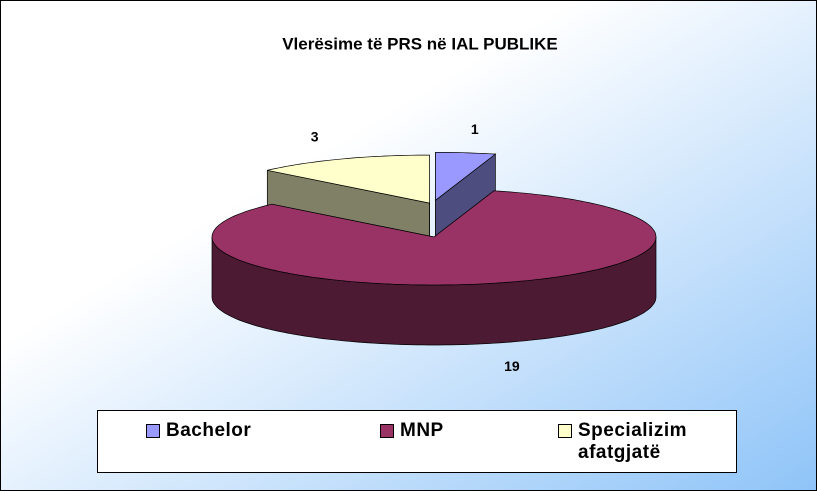 The width and height of the screenshot is (817, 491). Describe the element at coordinates (315, 137) in the screenshot. I see `data-label: 3` at that location.